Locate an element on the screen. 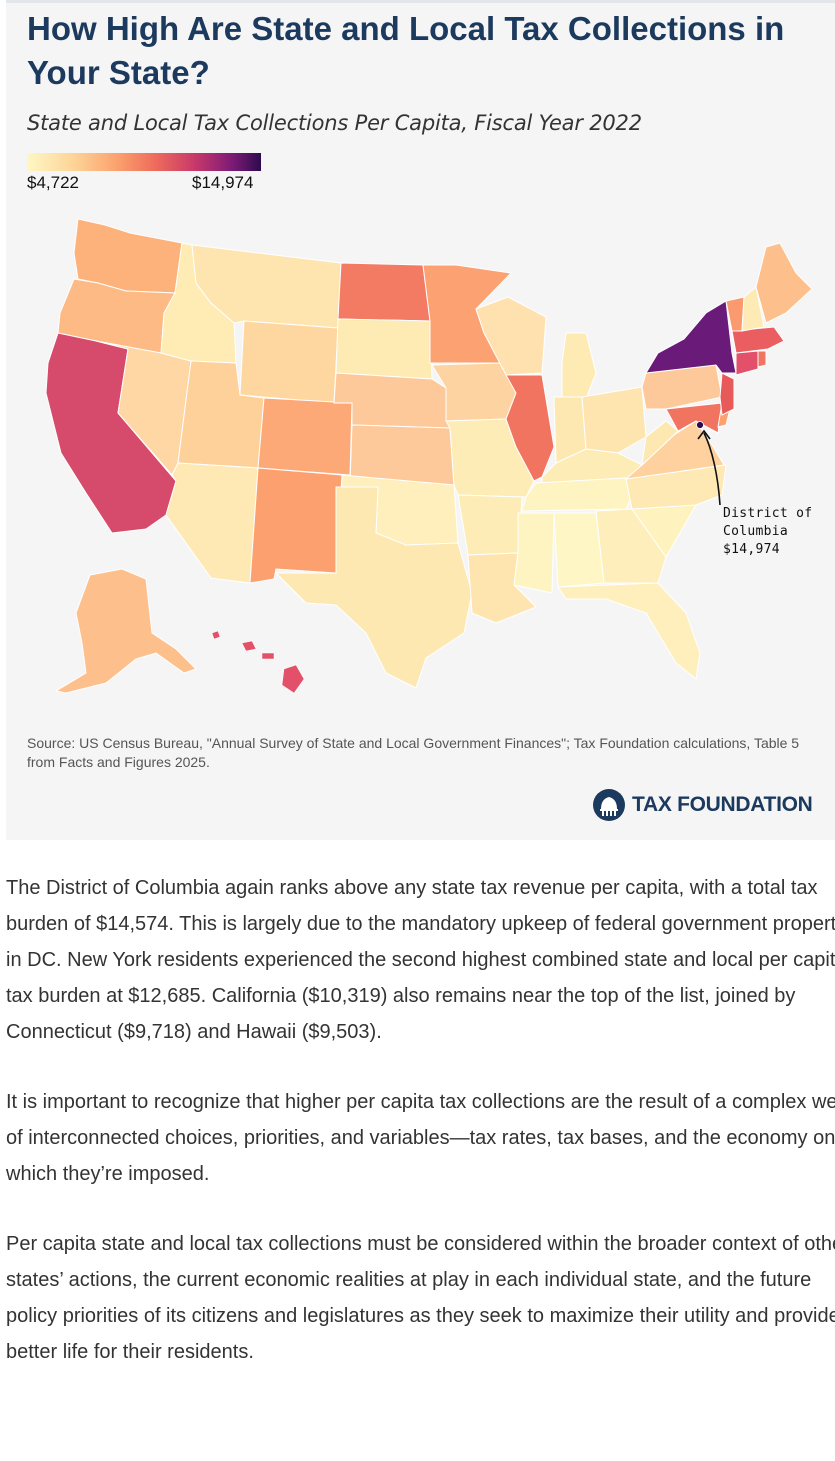 This screenshot has height=1461, width=835. state-alaska is located at coordinates (125, 631).